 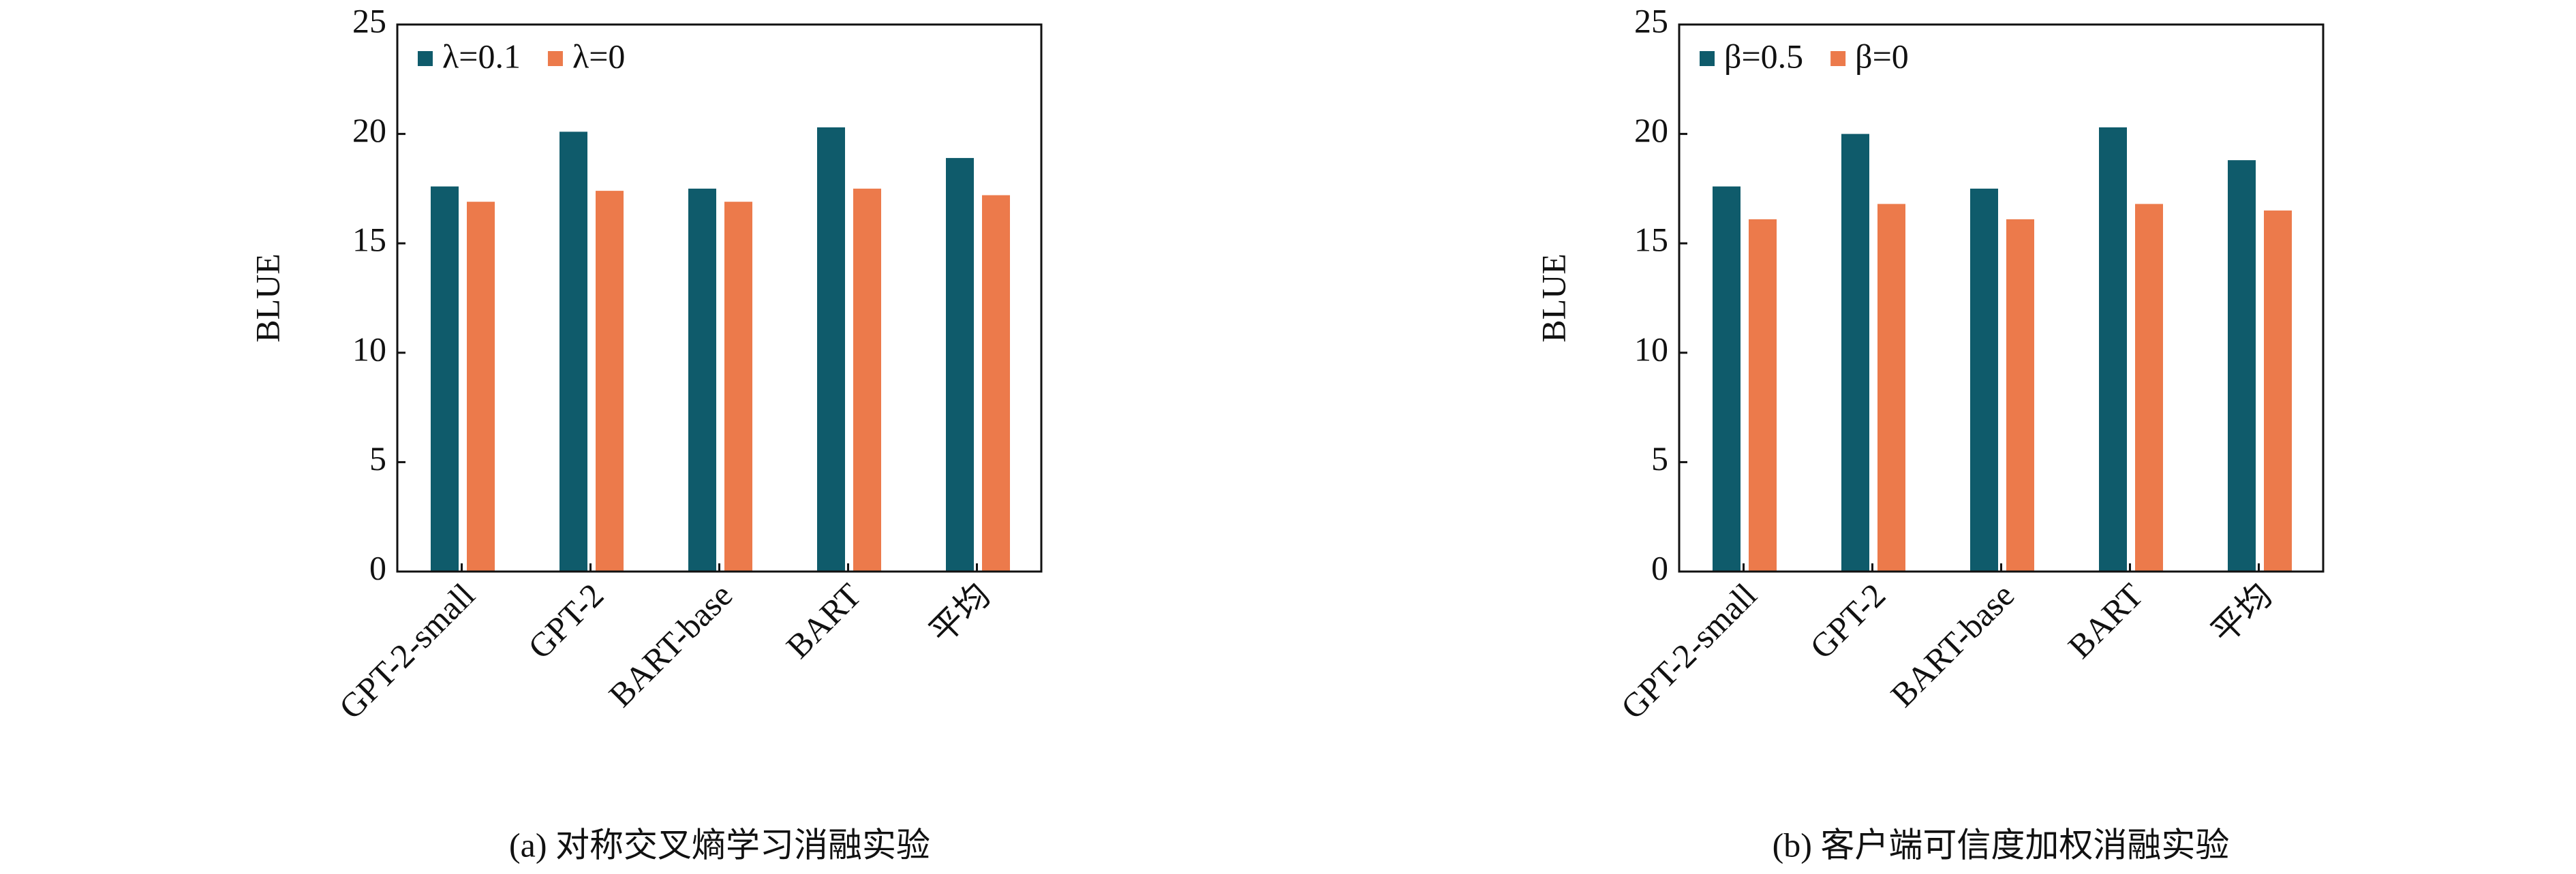 I want to click on legend-label: λ=0.1, so click(x=481, y=56).